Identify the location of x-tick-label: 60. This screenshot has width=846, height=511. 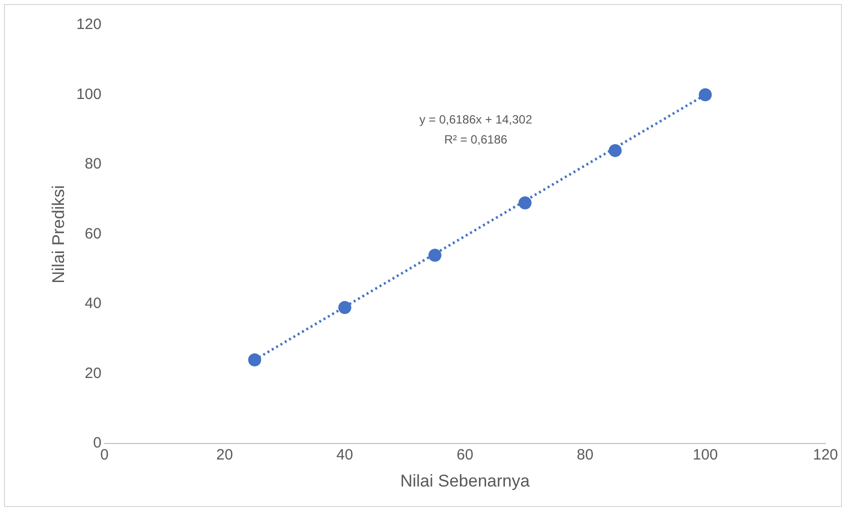
(465, 455).